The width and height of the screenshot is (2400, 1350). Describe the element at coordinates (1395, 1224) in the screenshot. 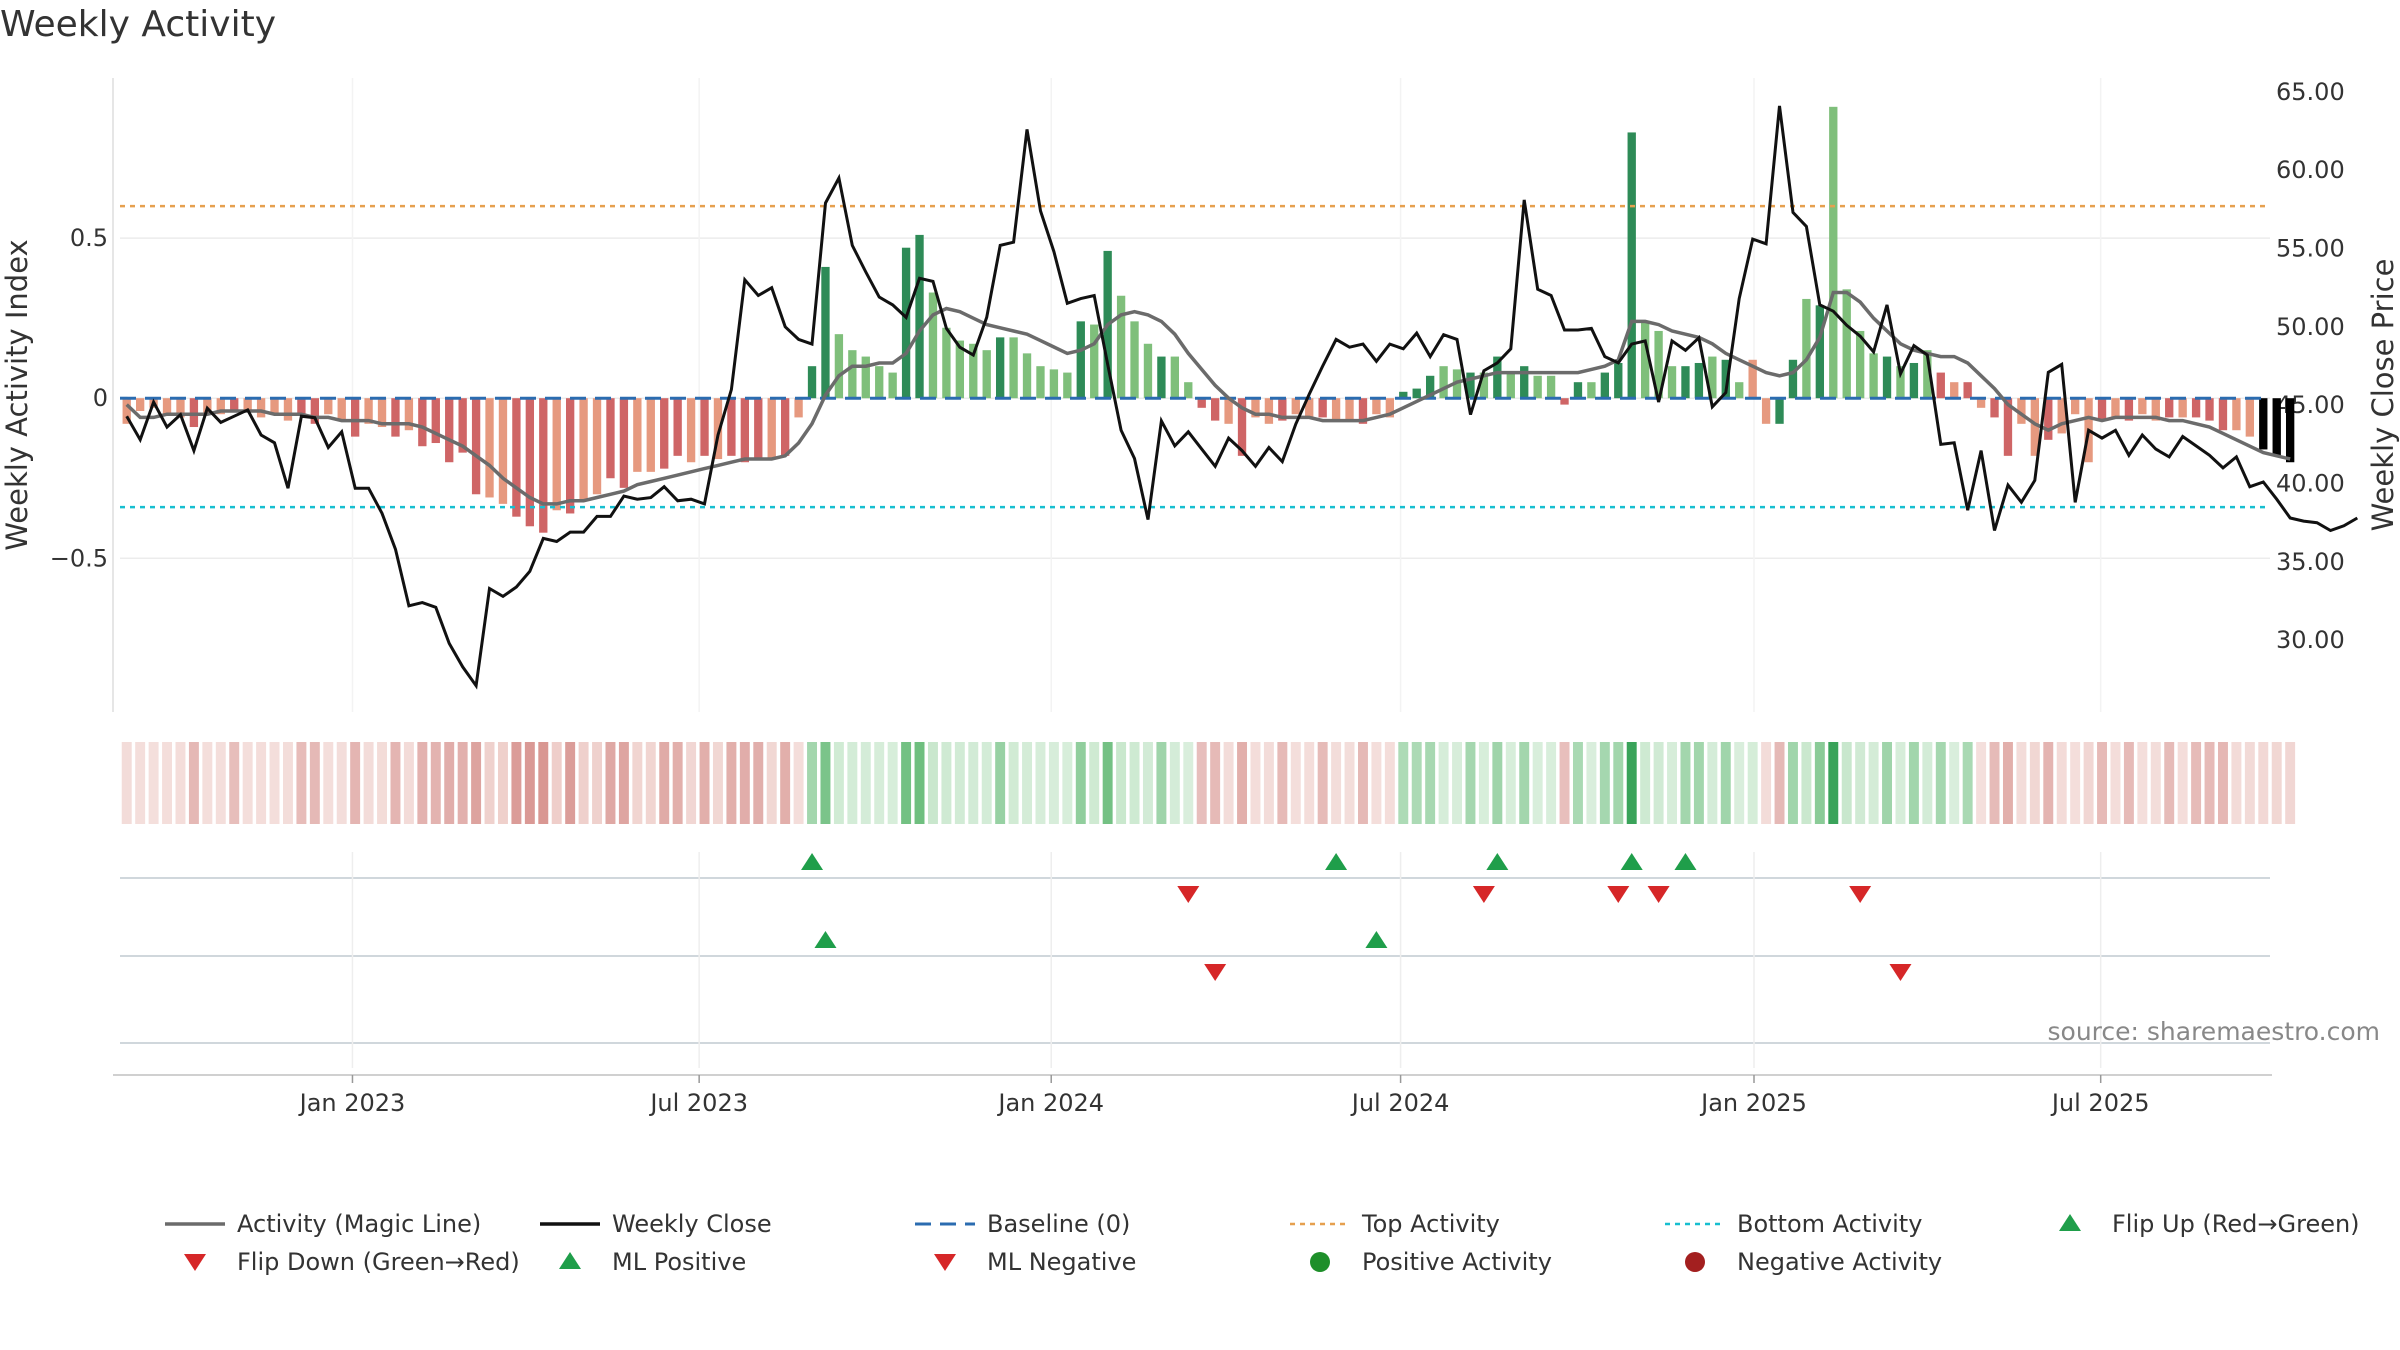

I see `legend-item: Top Activity` at that location.